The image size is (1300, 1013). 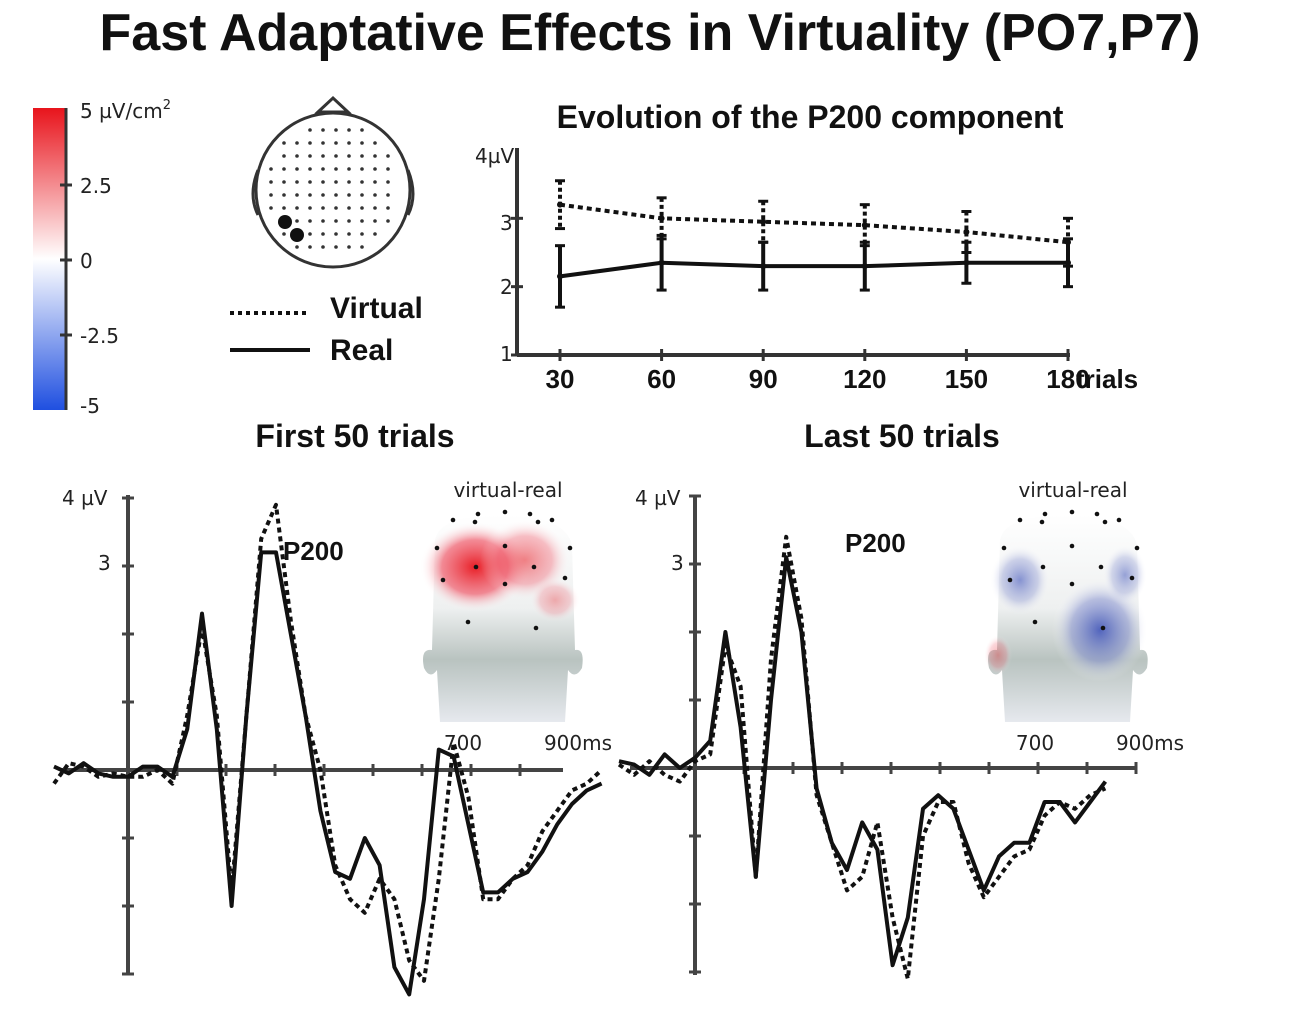 I want to click on last-x-tick-label: 700, so click(x=1035, y=743).